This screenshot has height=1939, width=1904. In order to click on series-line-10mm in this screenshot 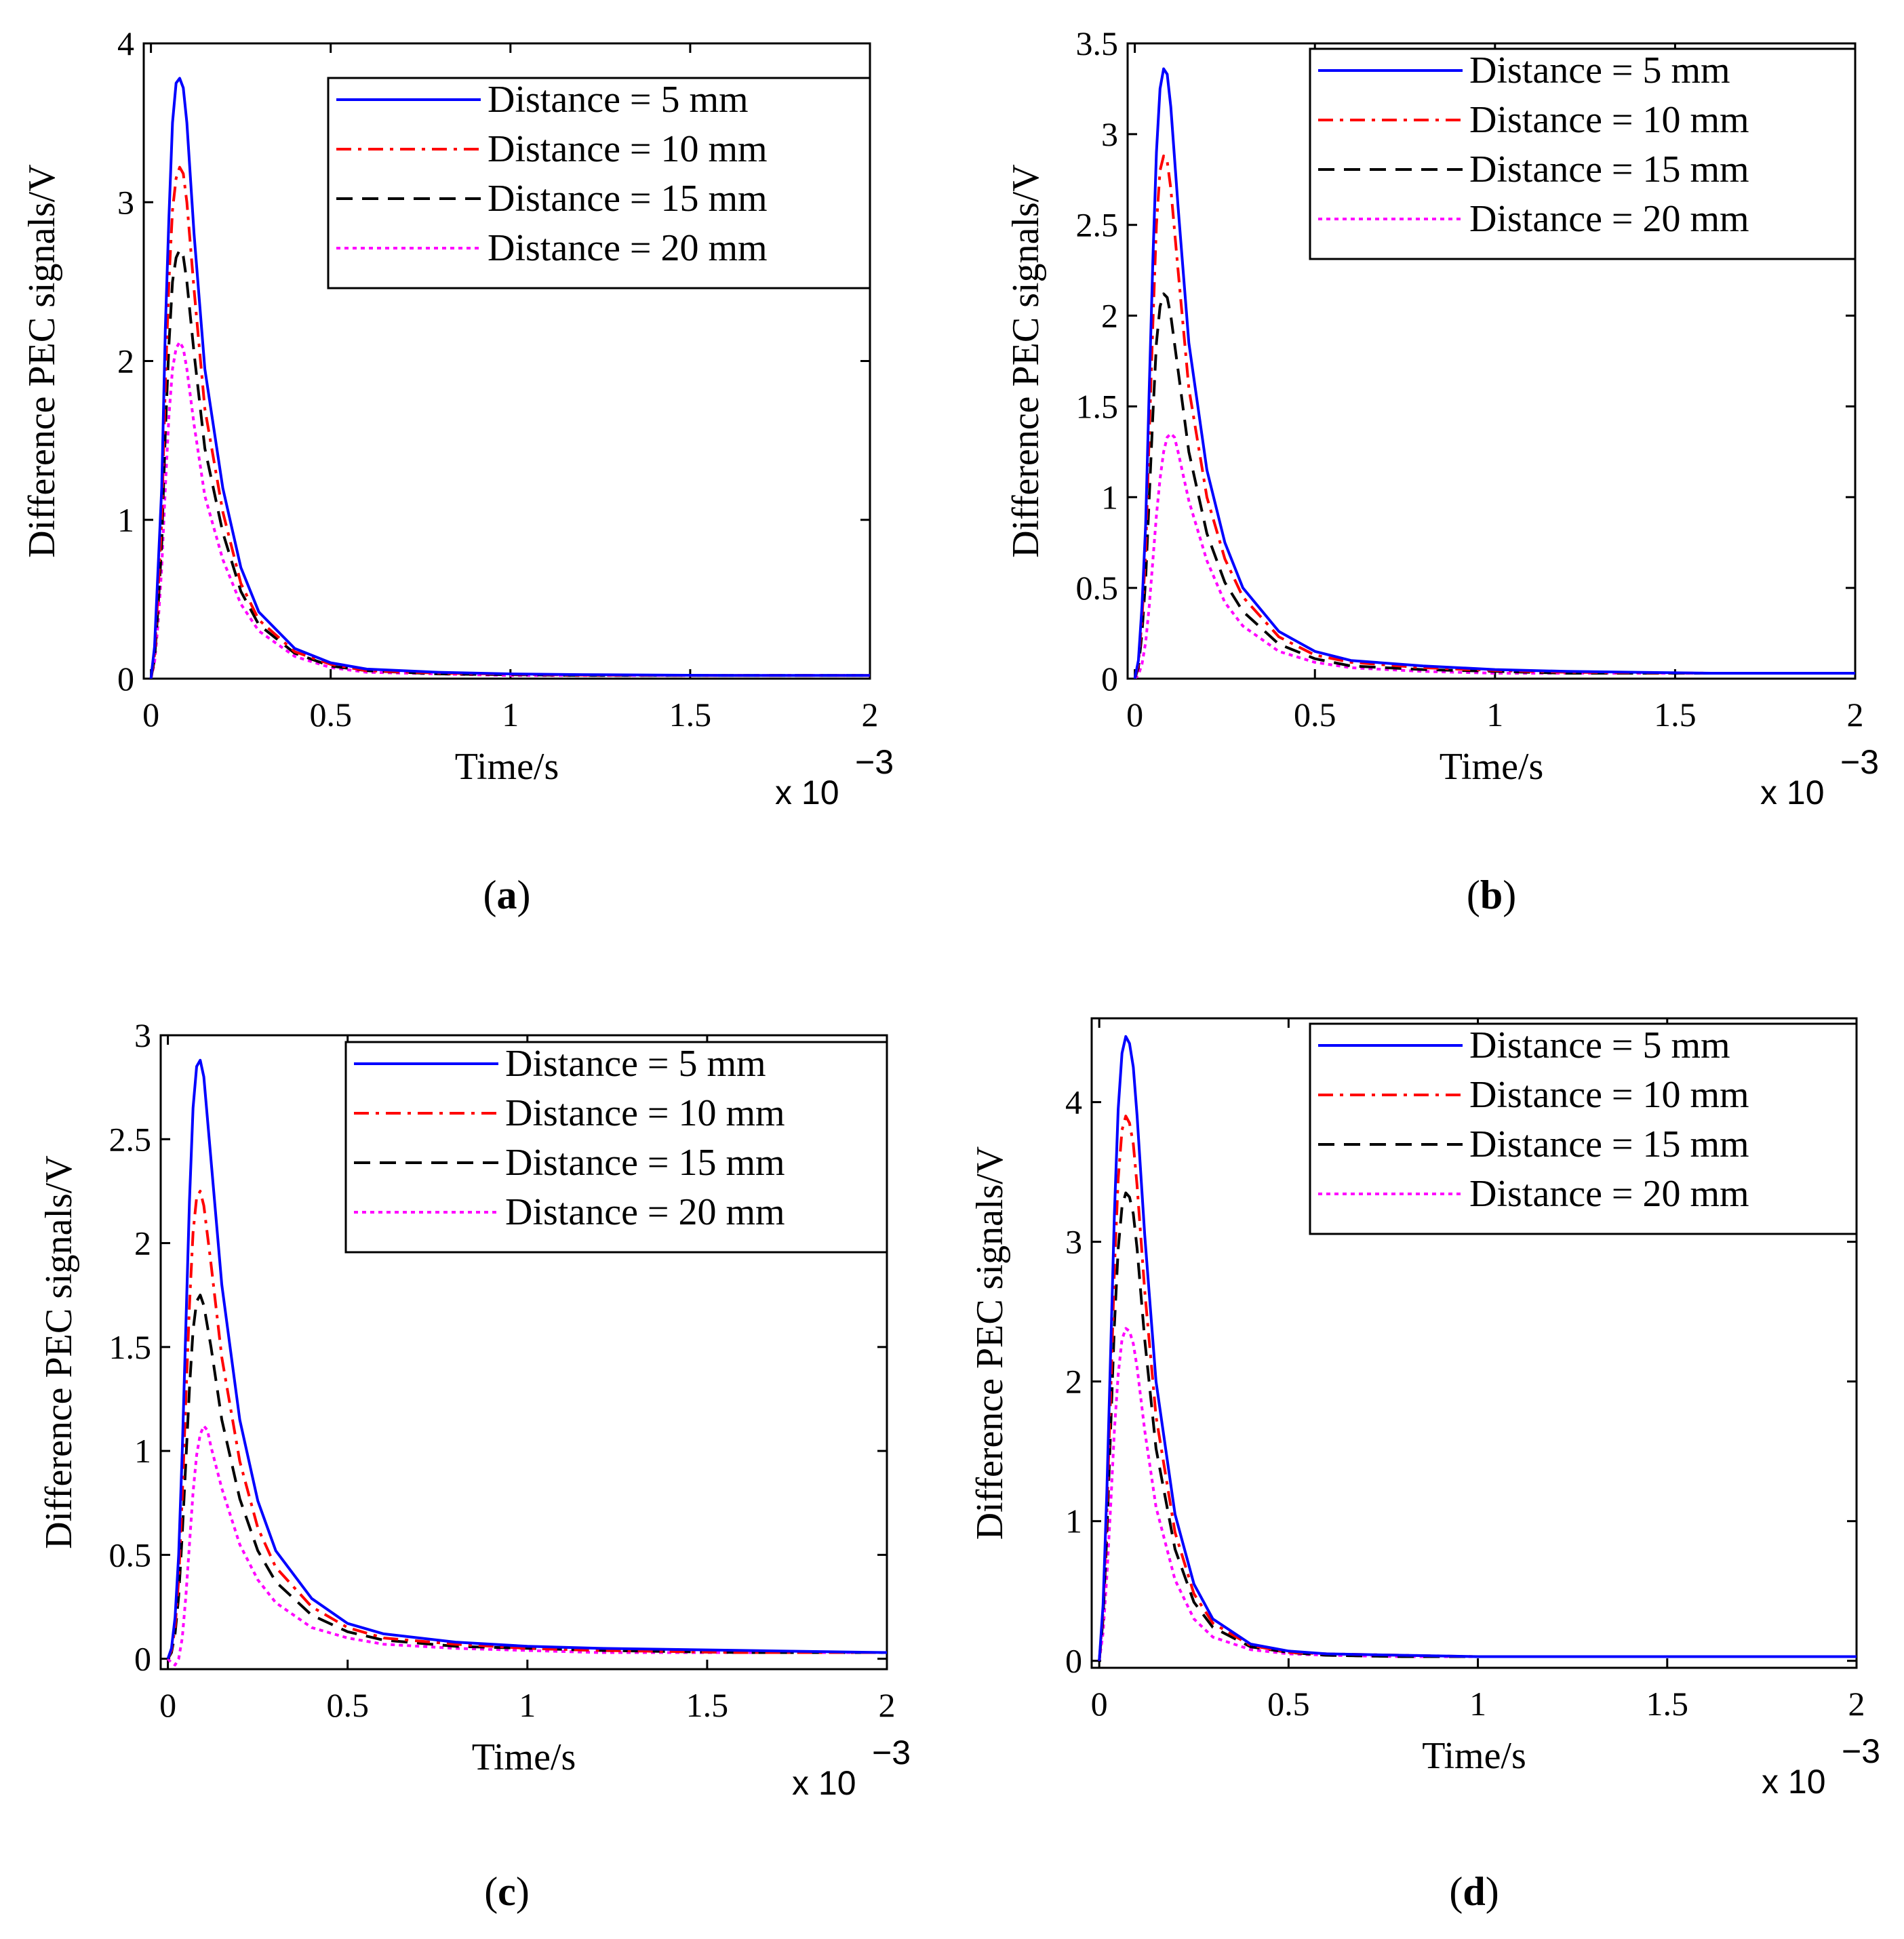, I will do `click(527, 1424)`.